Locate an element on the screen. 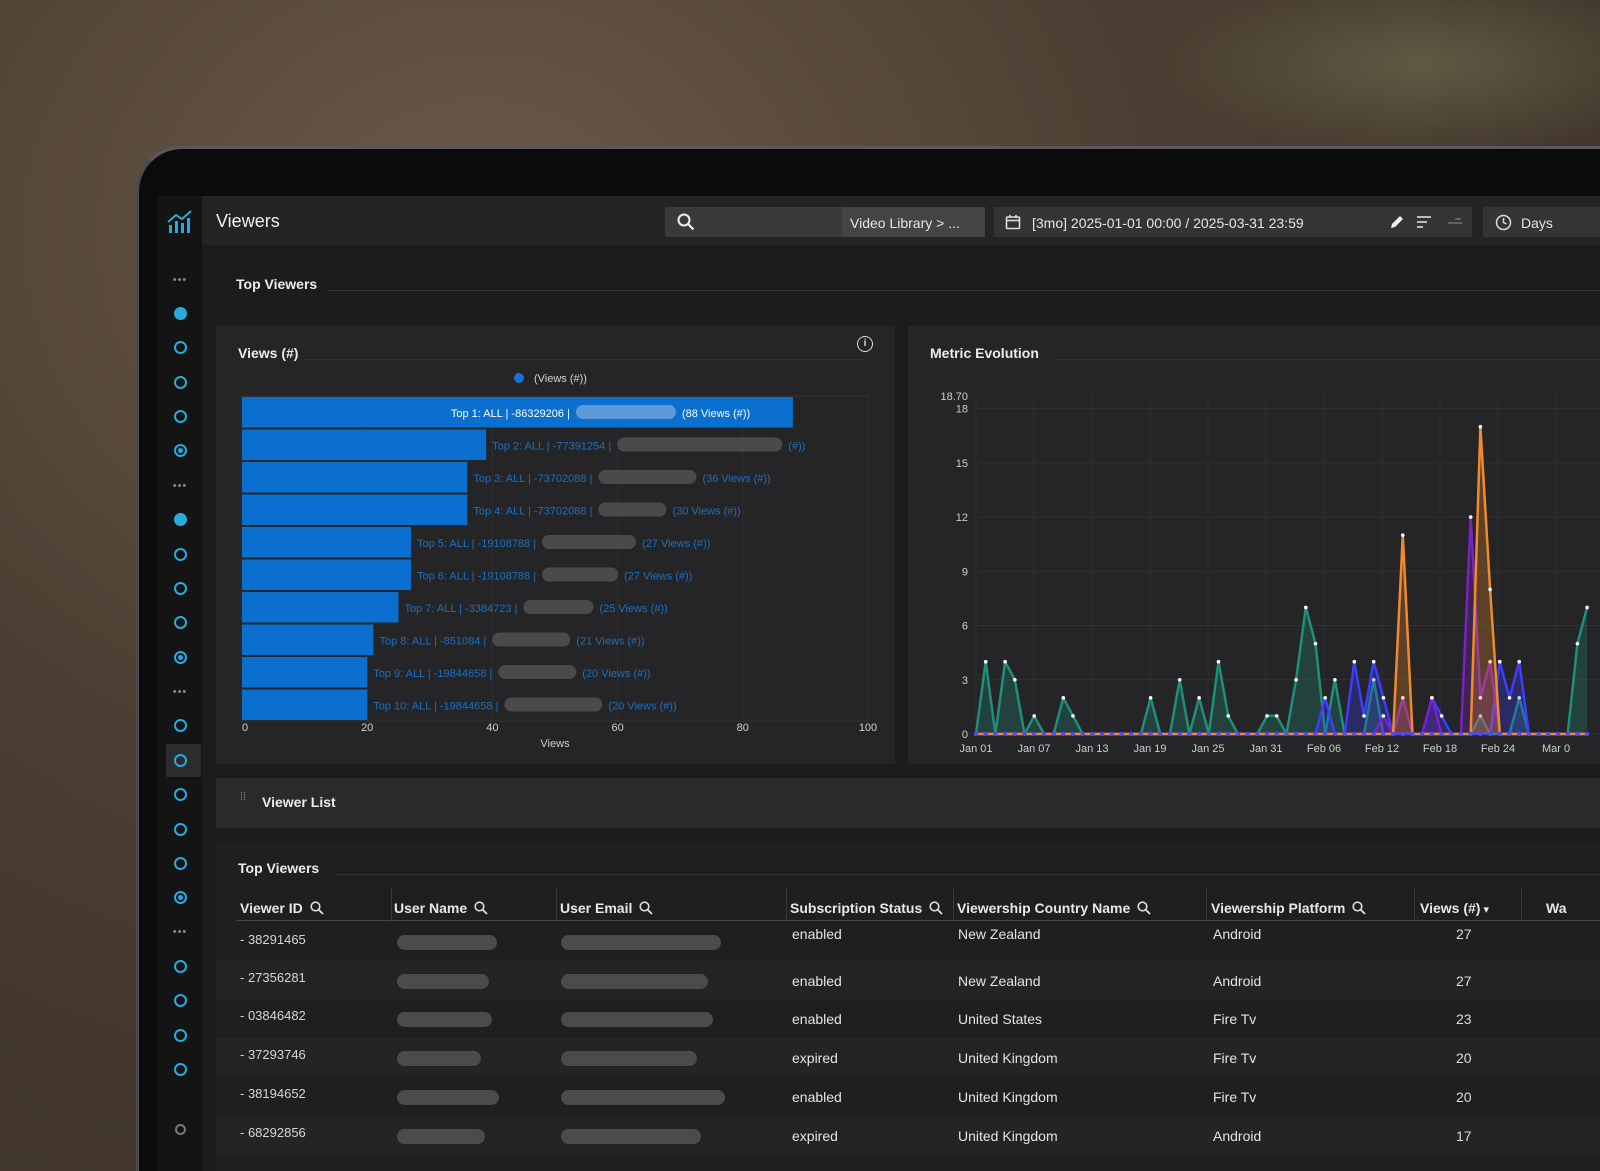 The image size is (1600, 1171). x-tick-label: 20 is located at coordinates (367, 728).